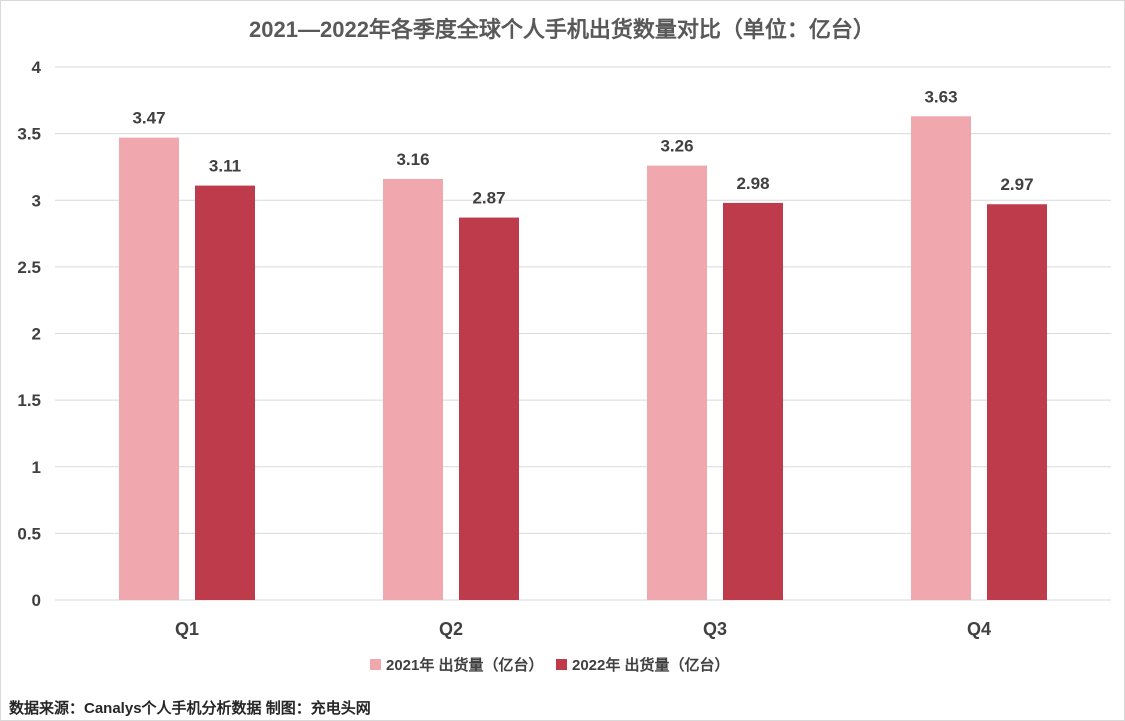  What do you see at coordinates (37, 67) in the screenshot?
I see `y-tick-label: 4` at bounding box center [37, 67].